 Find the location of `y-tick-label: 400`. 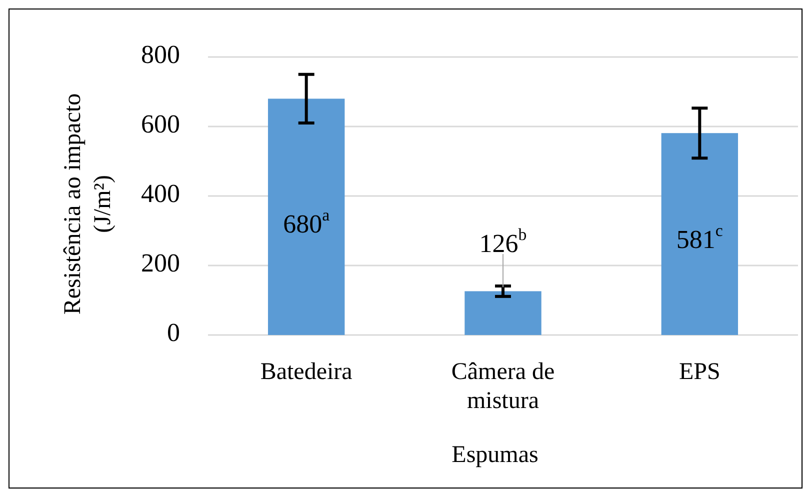

y-tick-label: 400 is located at coordinates (160, 193).